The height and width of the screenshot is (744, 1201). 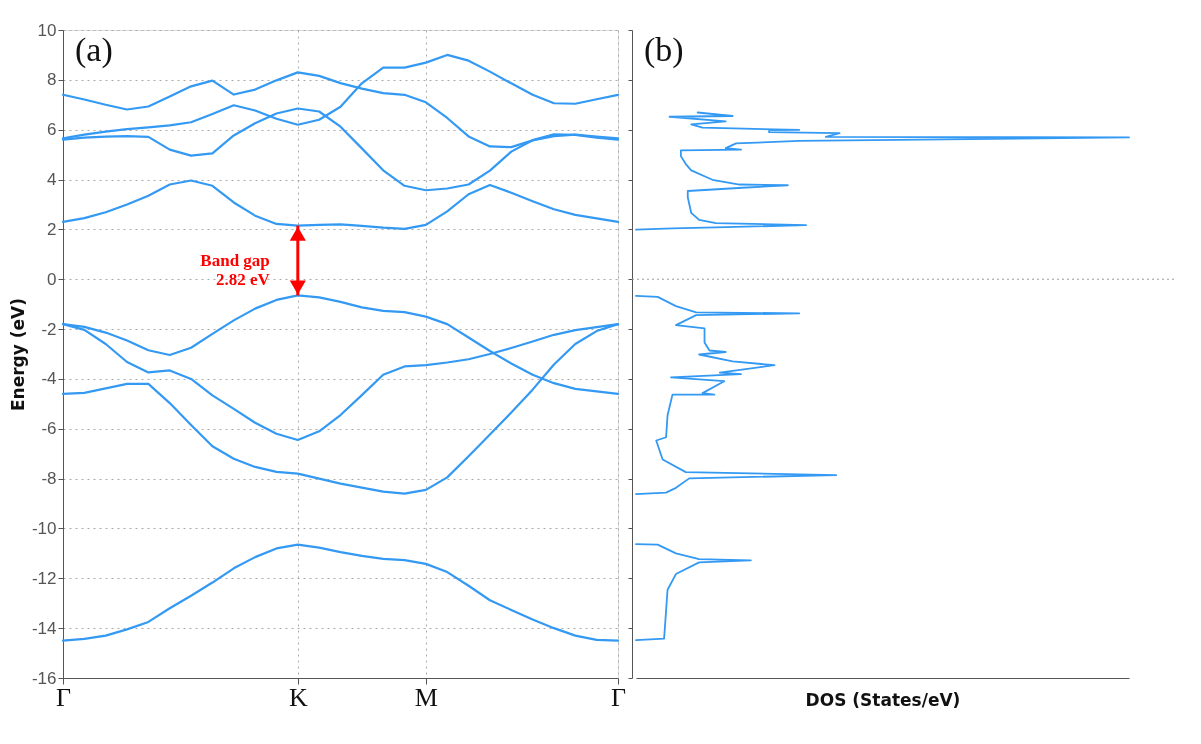 What do you see at coordinates (49, 379) in the screenshot?
I see `y-tick-label: -4` at bounding box center [49, 379].